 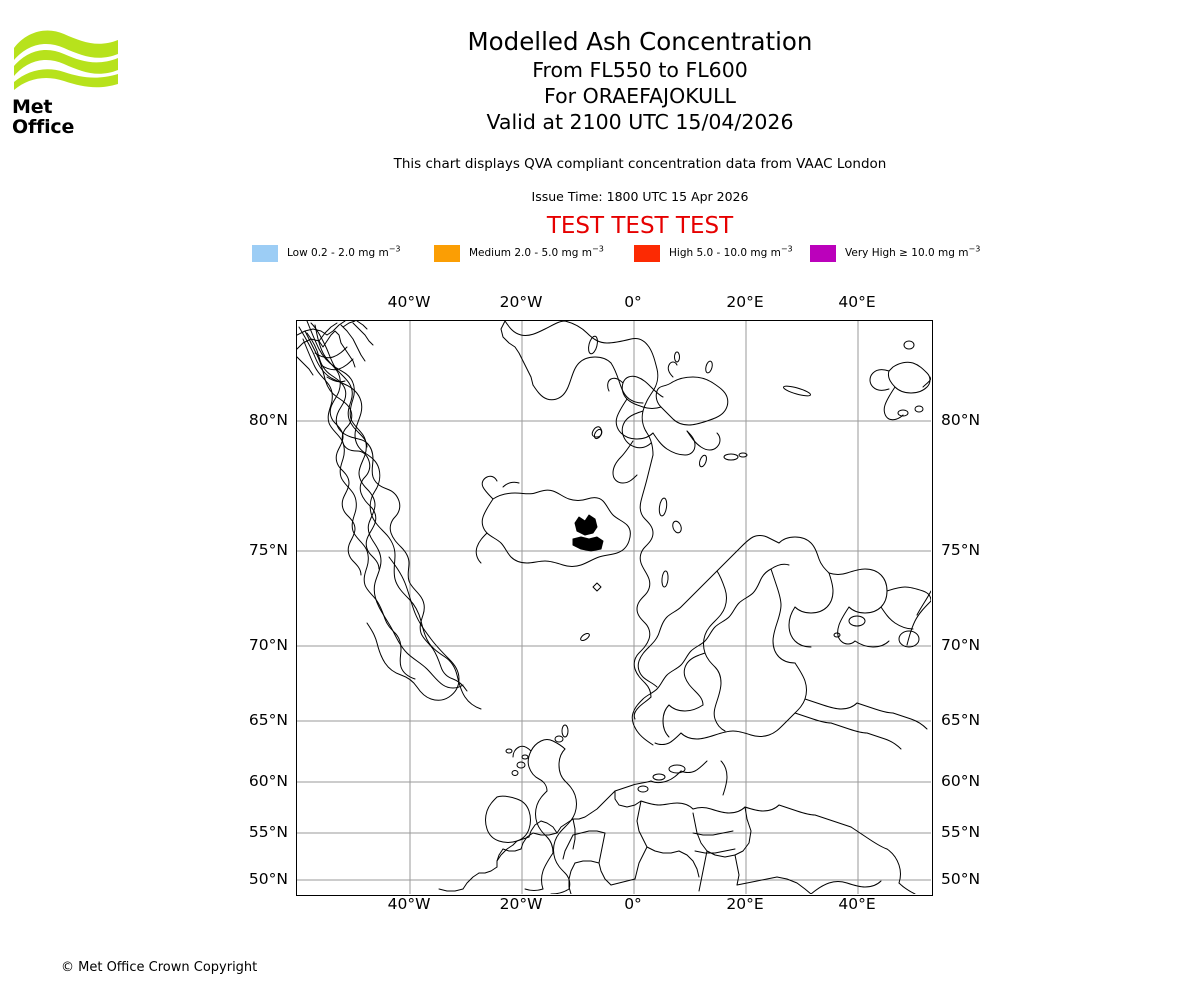 I want to click on met-office-logo: Met Office, so click(x=66, y=80).